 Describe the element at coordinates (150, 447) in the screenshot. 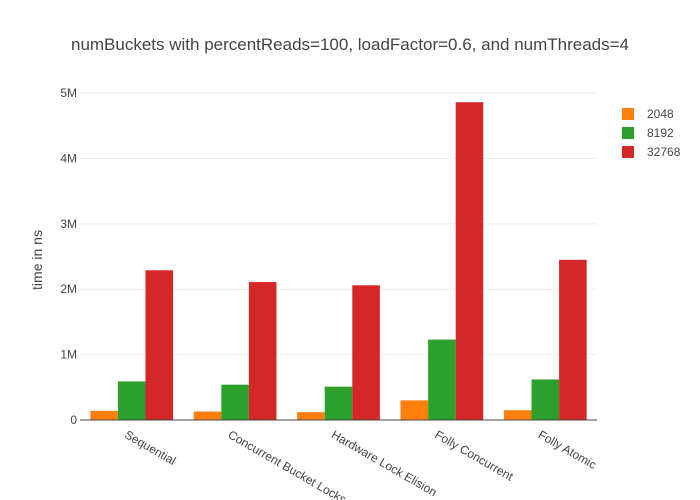

I see `x-tick-label: Sequential` at that location.